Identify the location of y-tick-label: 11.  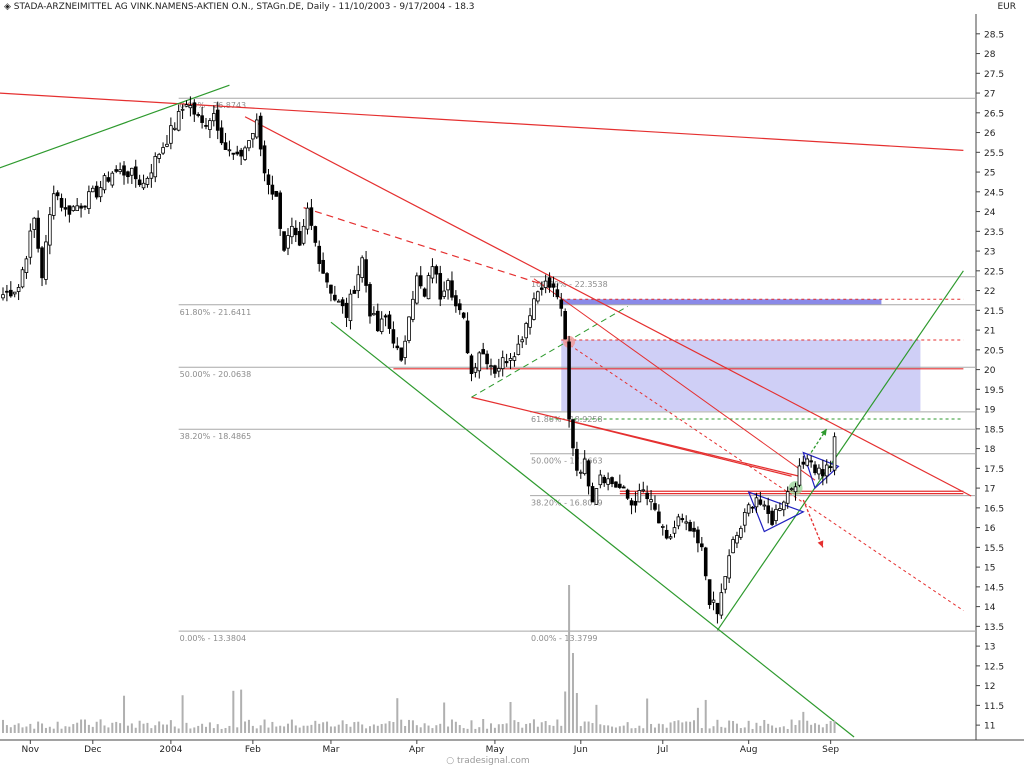
(989, 727).